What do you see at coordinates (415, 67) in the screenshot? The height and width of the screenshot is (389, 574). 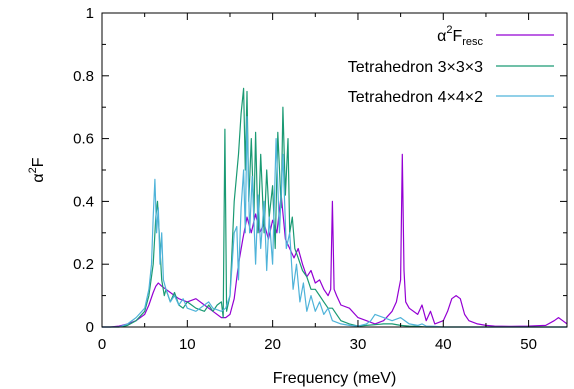 I see `legend-label-tetra-333: Tetrahedron 3×3×3` at bounding box center [415, 67].